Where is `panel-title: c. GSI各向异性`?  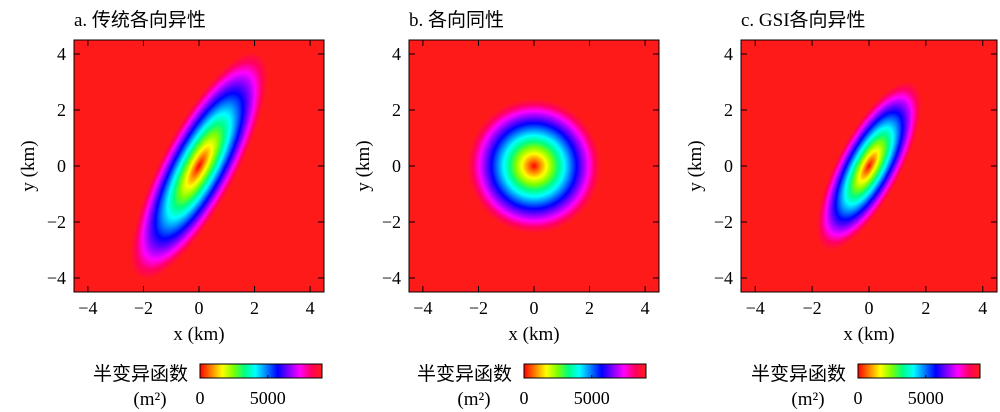 panel-title: c. GSI各向异性 is located at coordinates (803, 20).